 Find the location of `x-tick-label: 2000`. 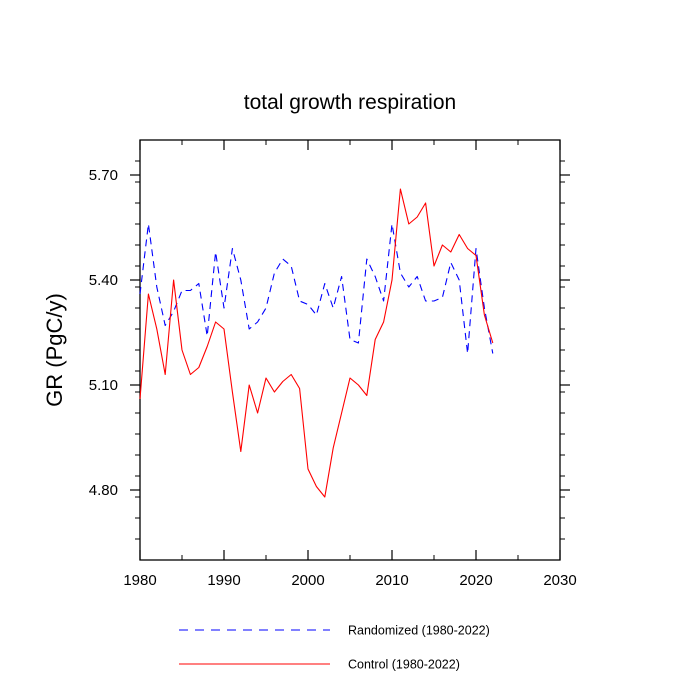

x-tick-label: 2000 is located at coordinates (307, 580).